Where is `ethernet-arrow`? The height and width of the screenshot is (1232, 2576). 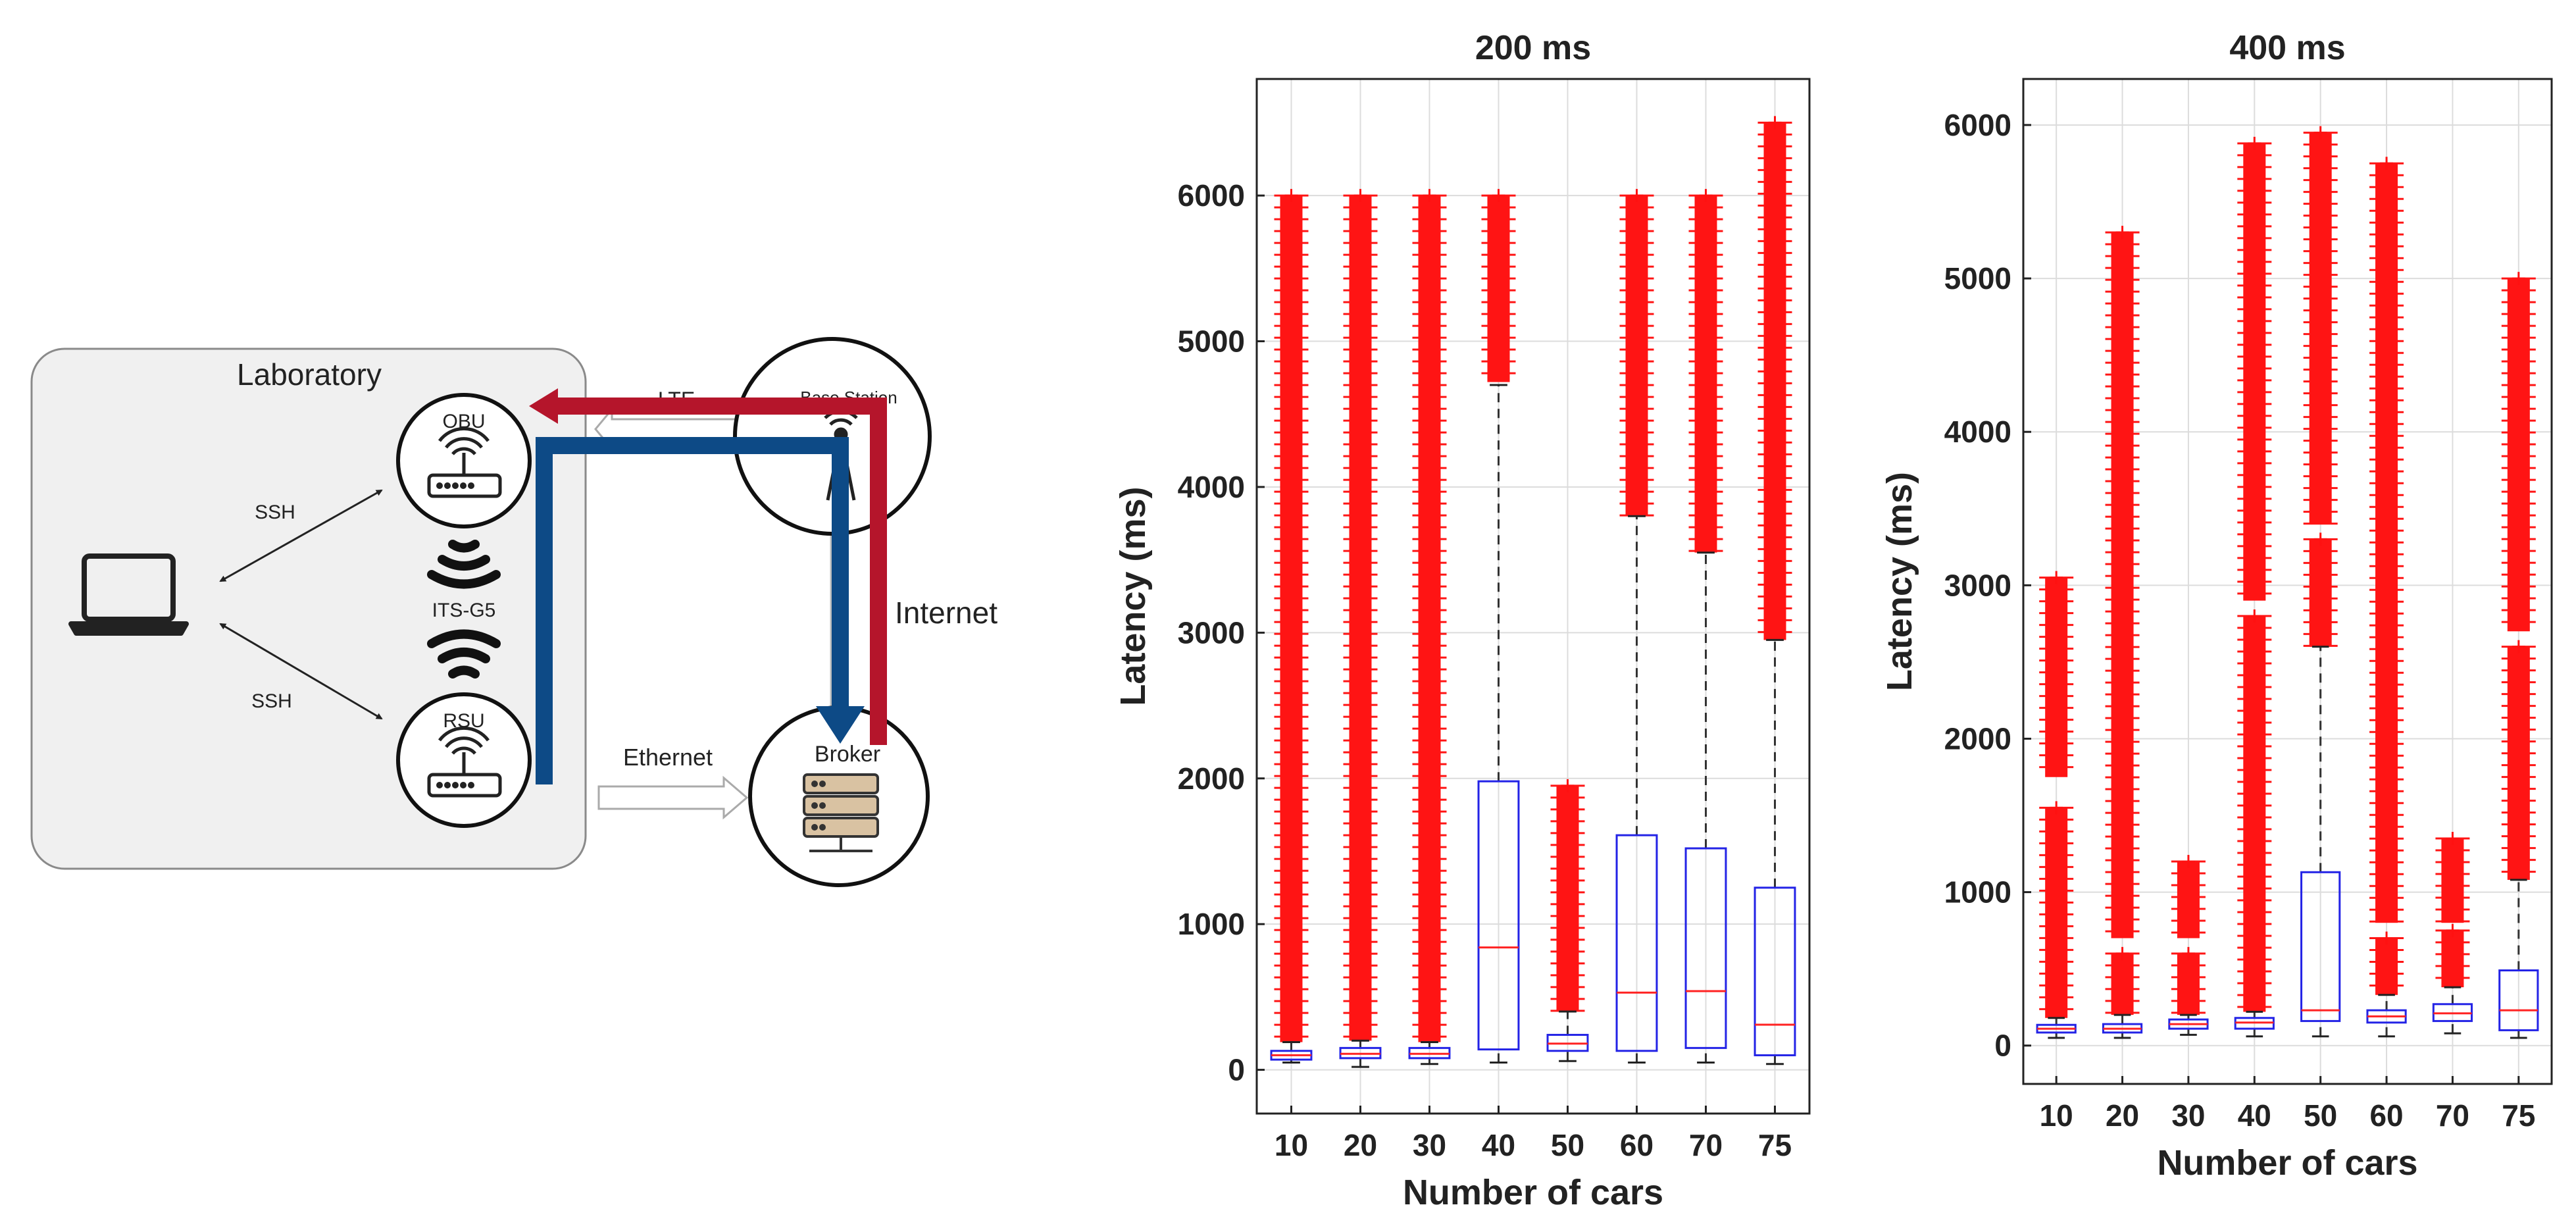
ethernet-arrow is located at coordinates (673, 797).